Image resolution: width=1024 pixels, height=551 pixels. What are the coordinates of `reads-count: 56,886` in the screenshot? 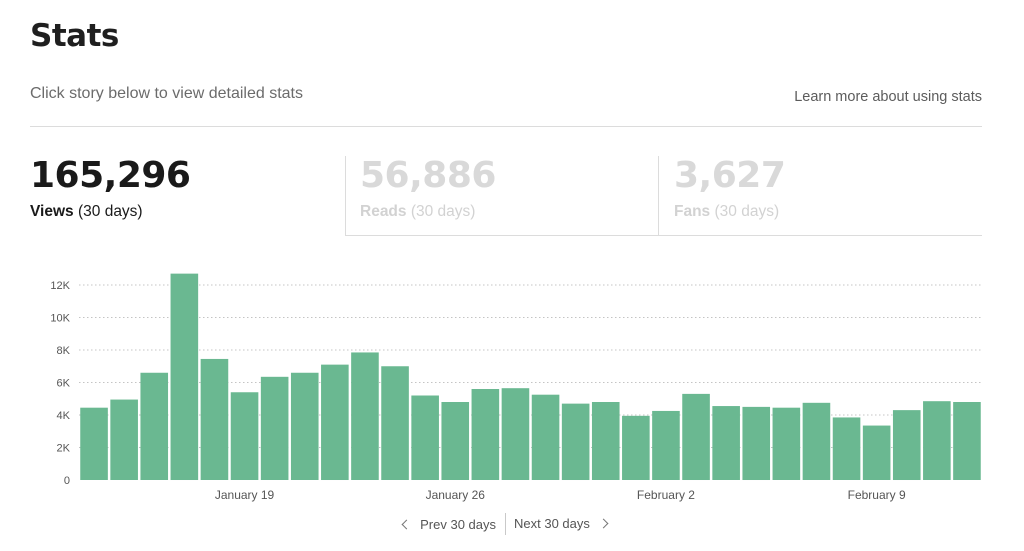 It's located at (428, 175).